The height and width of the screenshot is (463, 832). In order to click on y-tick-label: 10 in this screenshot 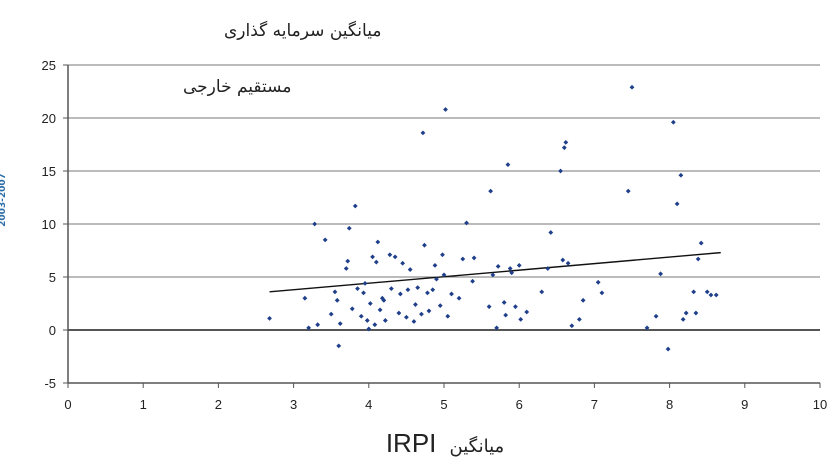, I will do `click(49, 224)`.